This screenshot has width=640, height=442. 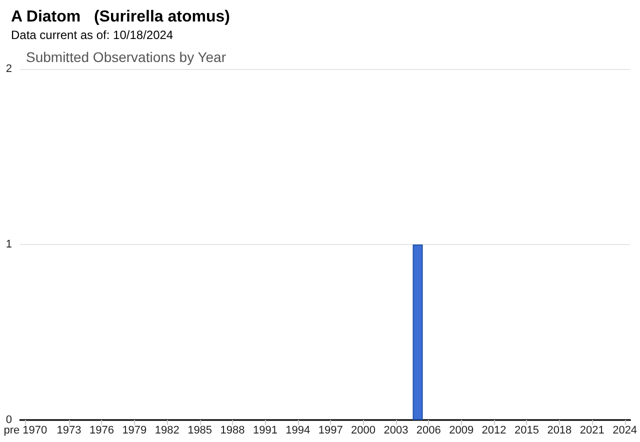 I want to click on x-tick-label: 1985, so click(x=200, y=430).